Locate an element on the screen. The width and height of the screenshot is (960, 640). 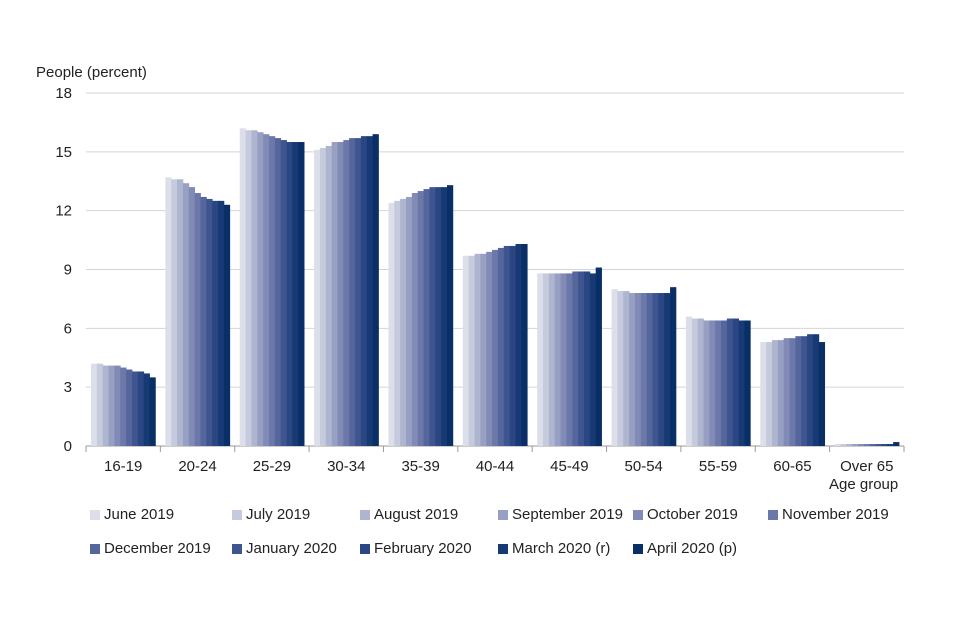
legend-label: September 2019 is located at coordinates (567, 514).